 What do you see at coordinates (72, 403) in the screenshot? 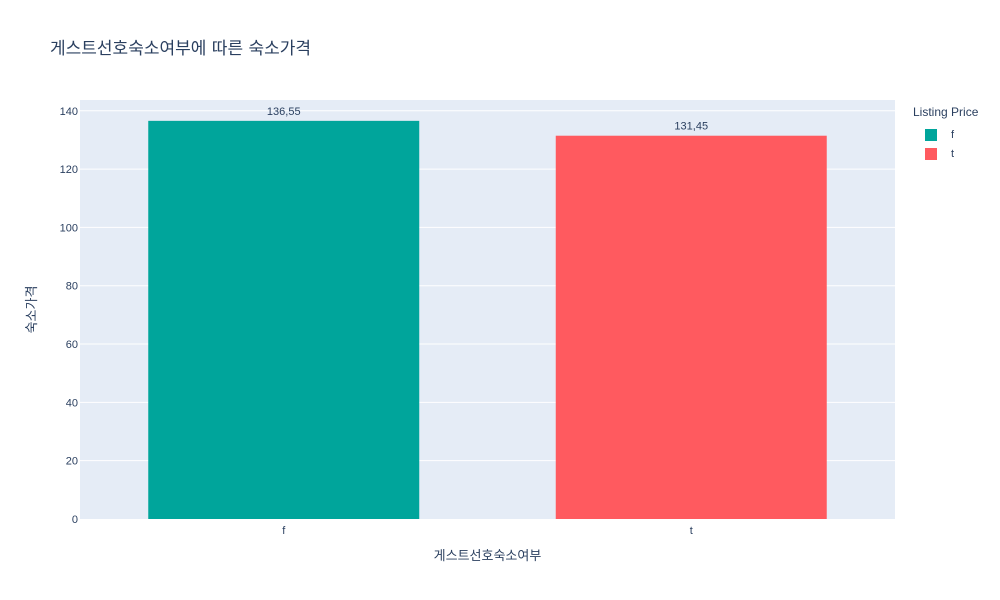
I see `y-tick-label: 40` at bounding box center [72, 403].